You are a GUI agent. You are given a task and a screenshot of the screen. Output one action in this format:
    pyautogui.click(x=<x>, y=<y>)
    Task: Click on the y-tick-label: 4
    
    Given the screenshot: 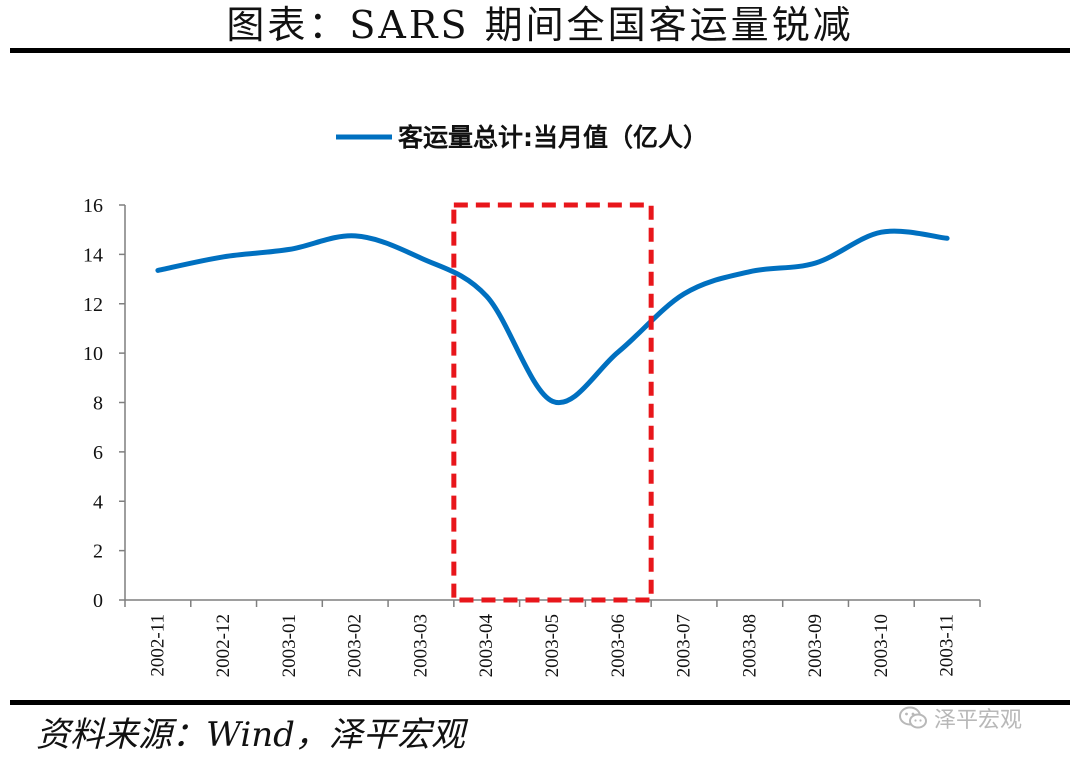 What is the action you would take?
    pyautogui.click(x=98, y=502)
    